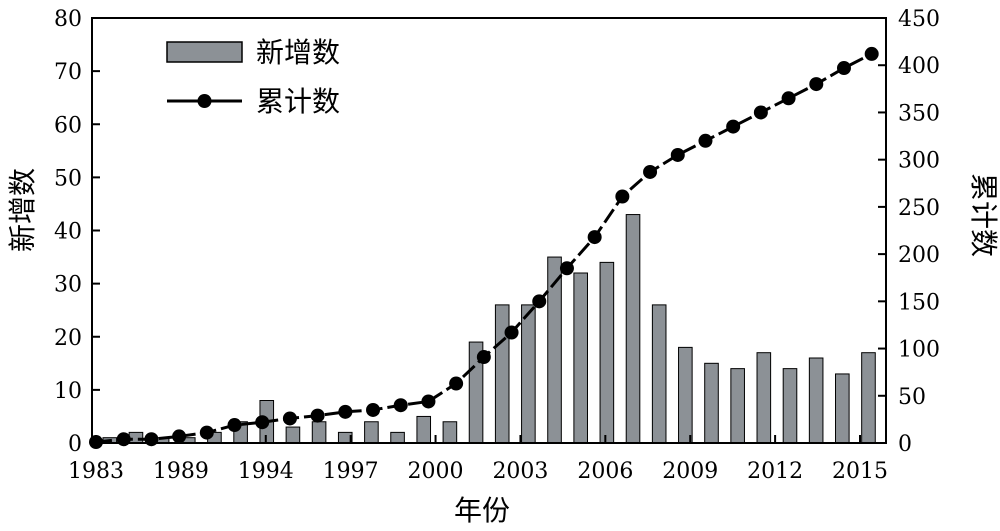 Image resolution: width=1000 pixels, height=531 pixels. What do you see at coordinates (919, 66) in the screenshot?
I see `y-right-tick-label-8: 400` at bounding box center [919, 66].